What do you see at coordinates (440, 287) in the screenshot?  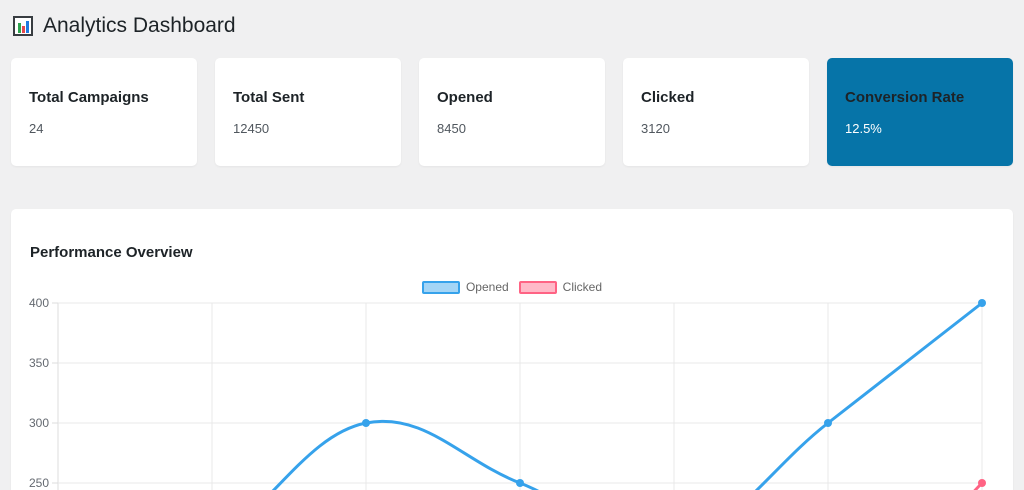 I see `legend-swatch-opened` at bounding box center [440, 287].